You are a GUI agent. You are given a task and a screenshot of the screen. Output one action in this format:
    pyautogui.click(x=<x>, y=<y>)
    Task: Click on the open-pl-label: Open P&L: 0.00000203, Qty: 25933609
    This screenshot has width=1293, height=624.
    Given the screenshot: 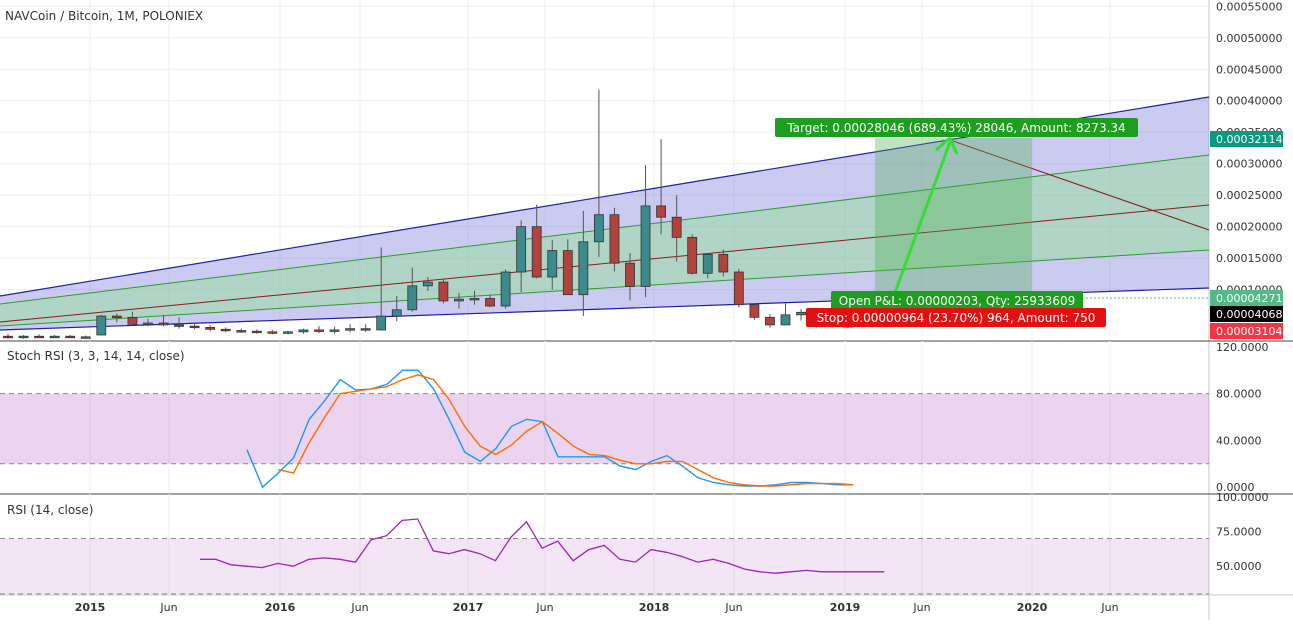 What is the action you would take?
    pyautogui.click(x=957, y=301)
    